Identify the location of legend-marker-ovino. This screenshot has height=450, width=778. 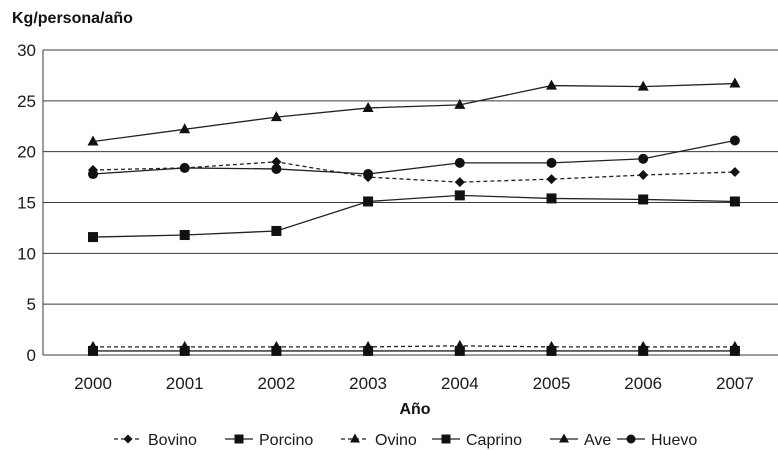
(355, 438).